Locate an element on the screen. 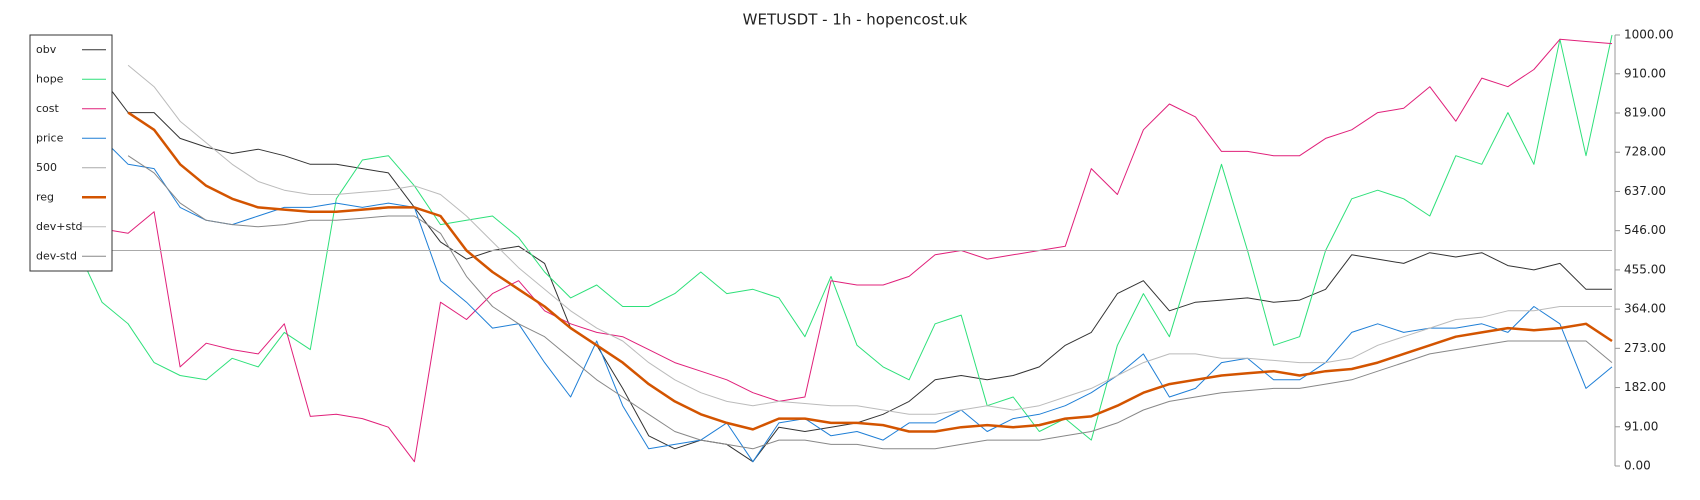 The image size is (1700, 500). legend-label: 500 is located at coordinates (46, 167).